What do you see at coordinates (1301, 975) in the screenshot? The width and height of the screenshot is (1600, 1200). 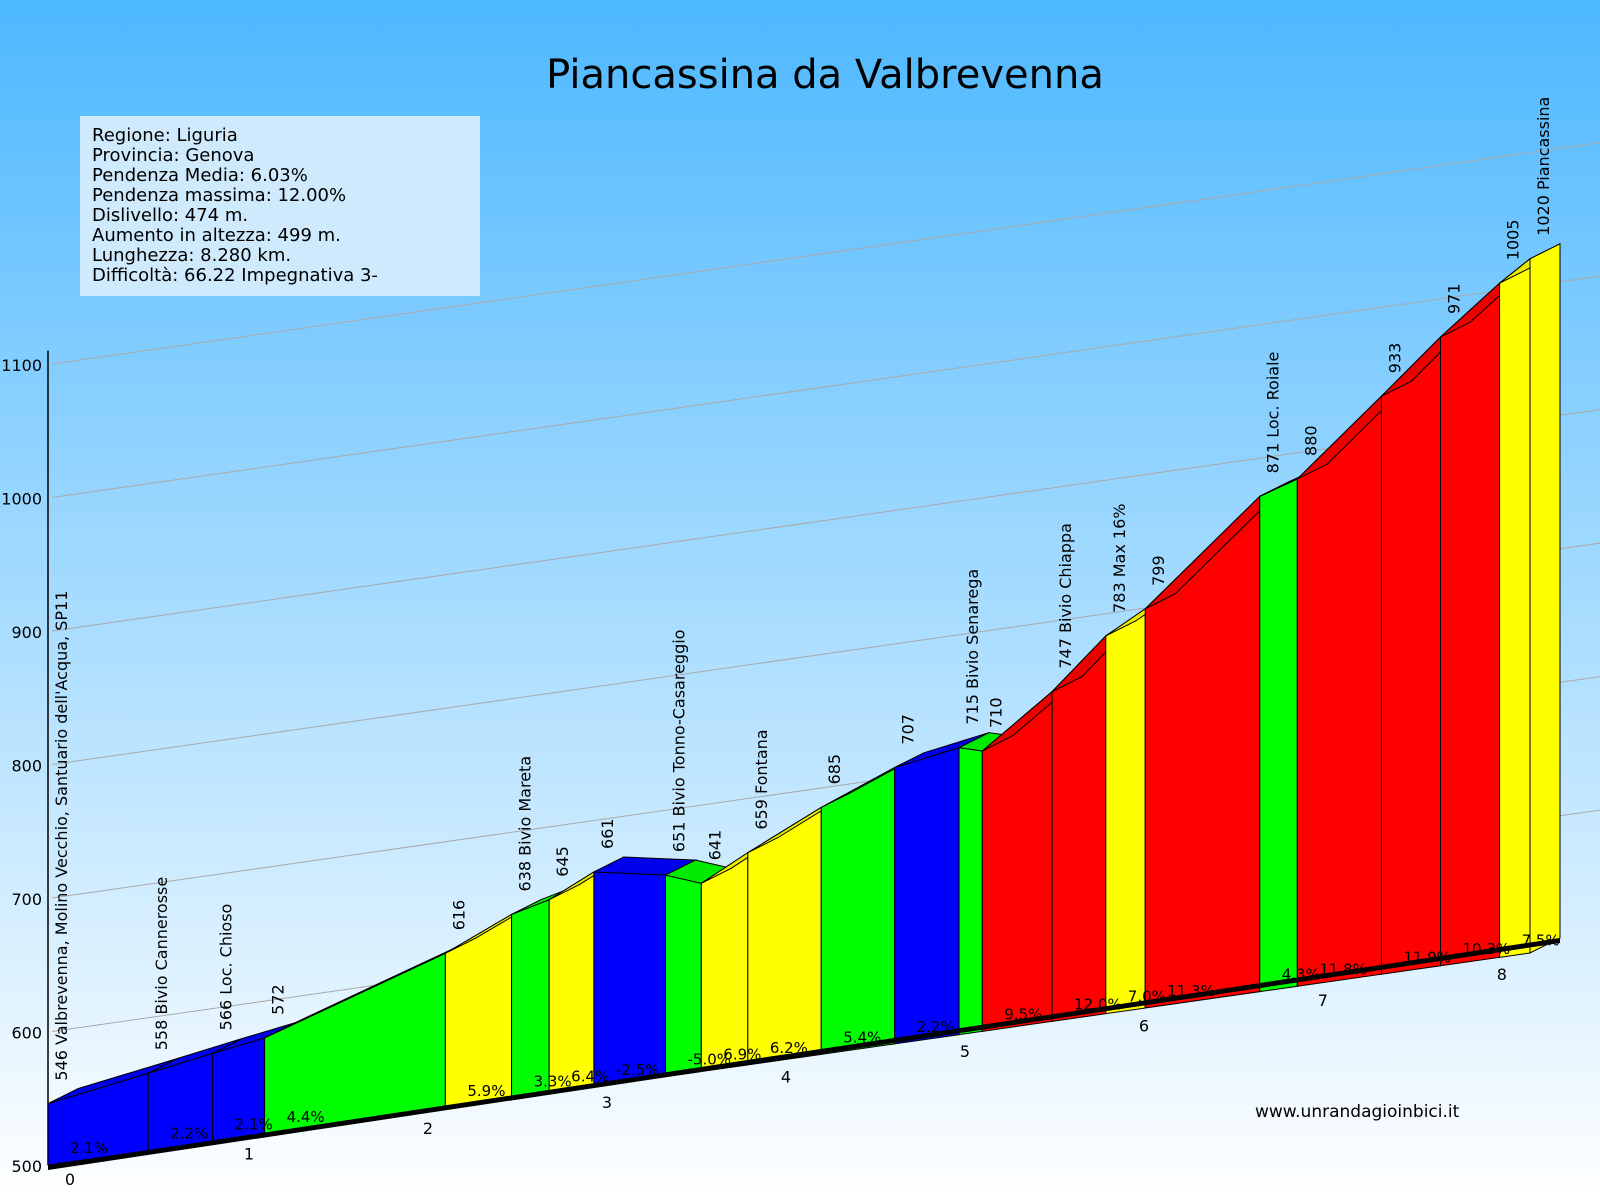 I see `grade-label: 4.3%` at bounding box center [1301, 975].